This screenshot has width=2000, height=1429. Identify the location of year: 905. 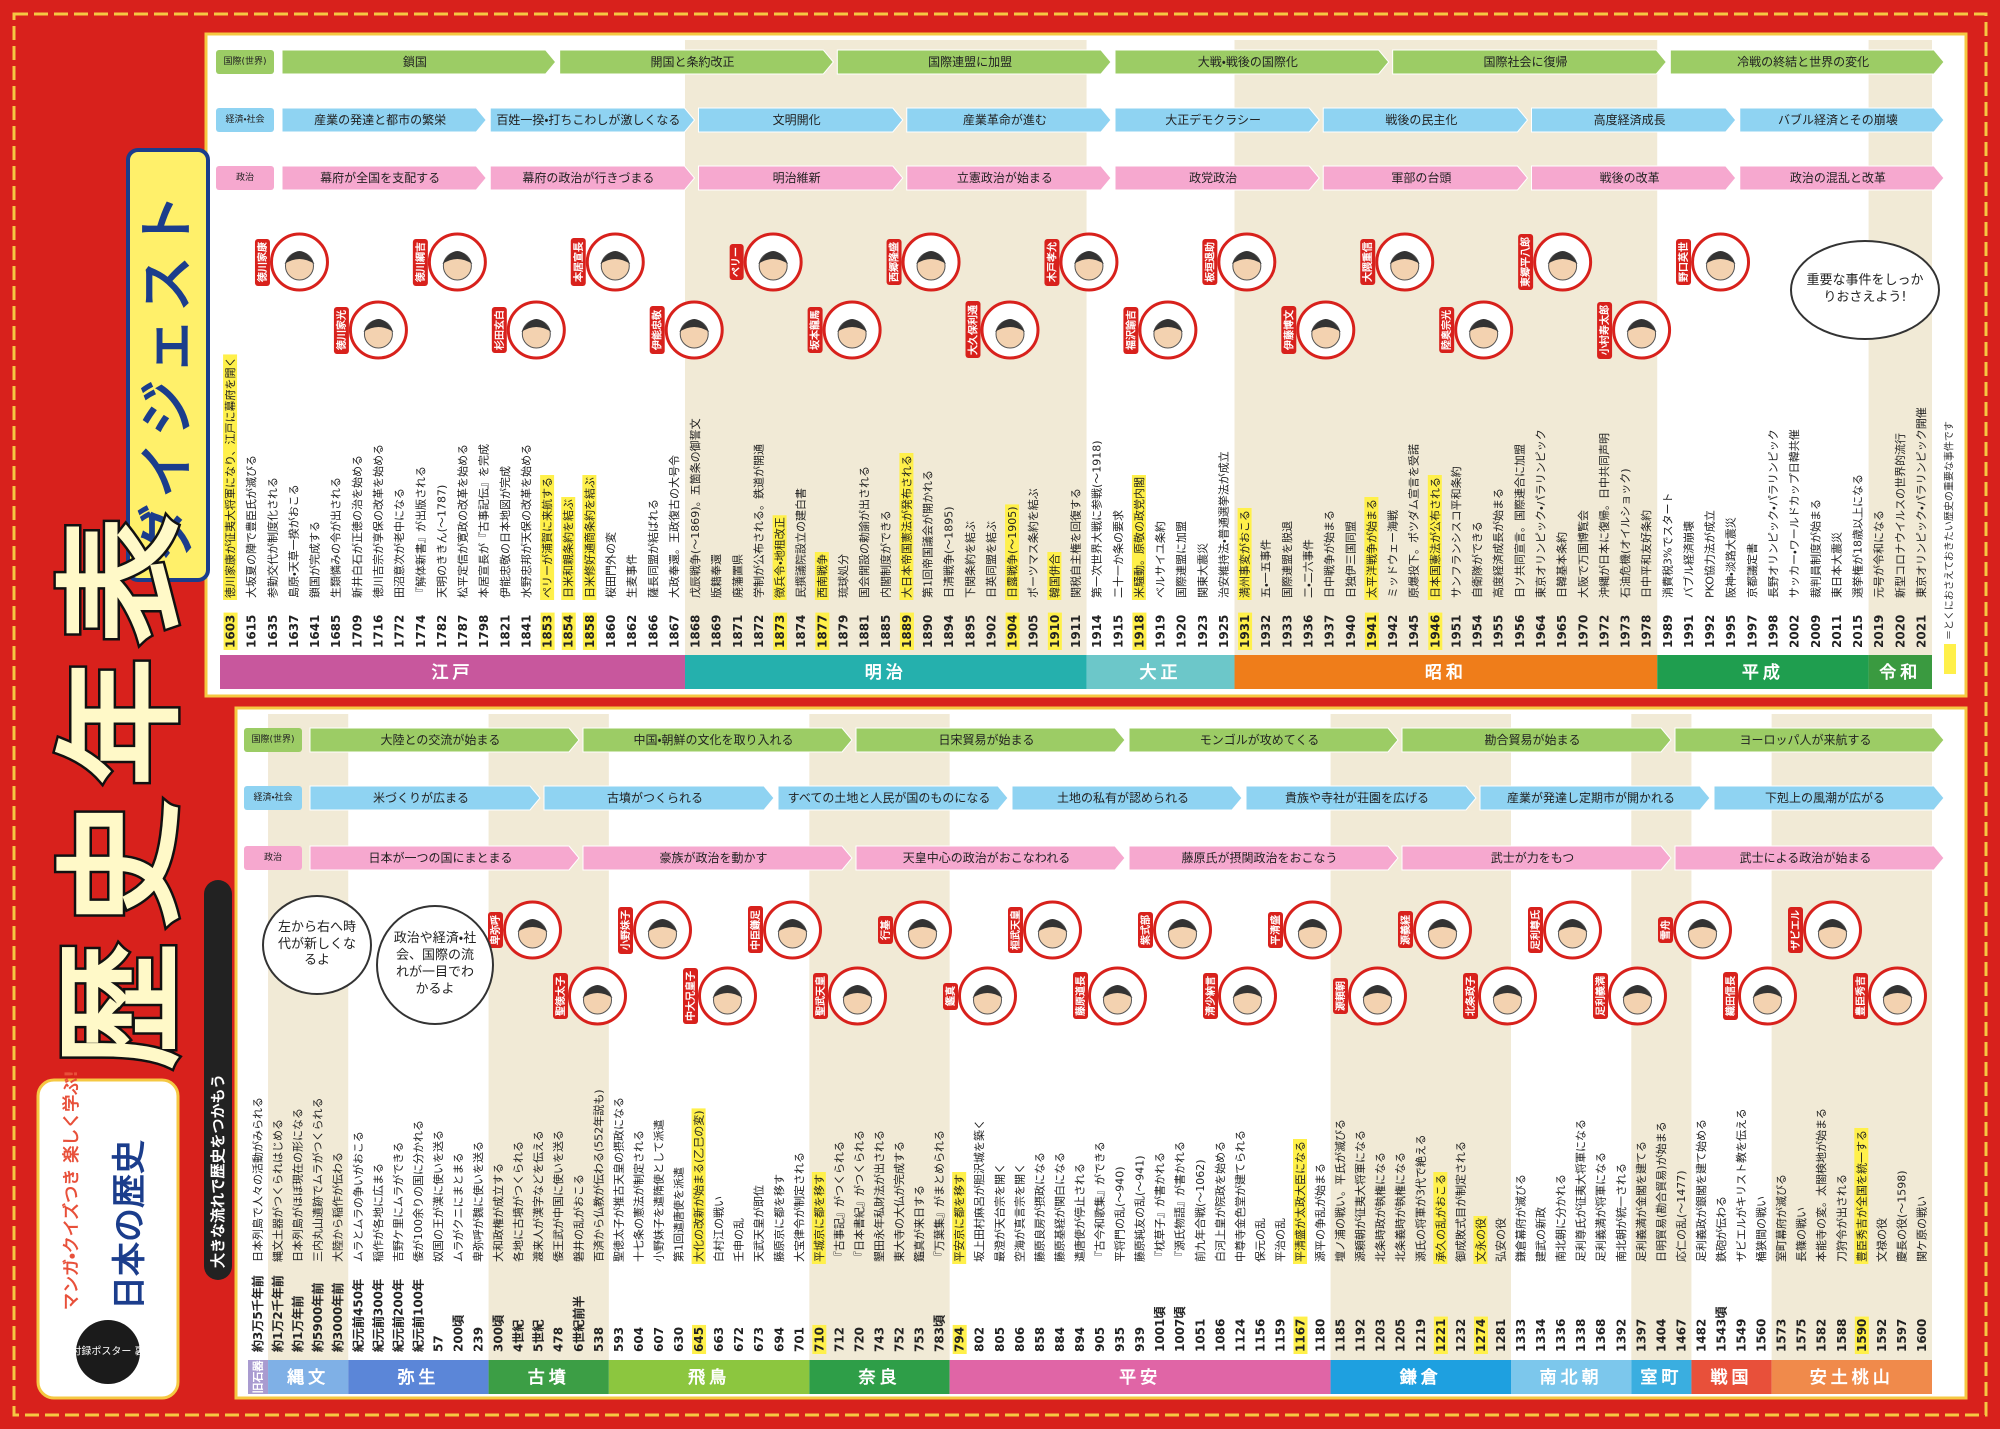
(1100, 1339).